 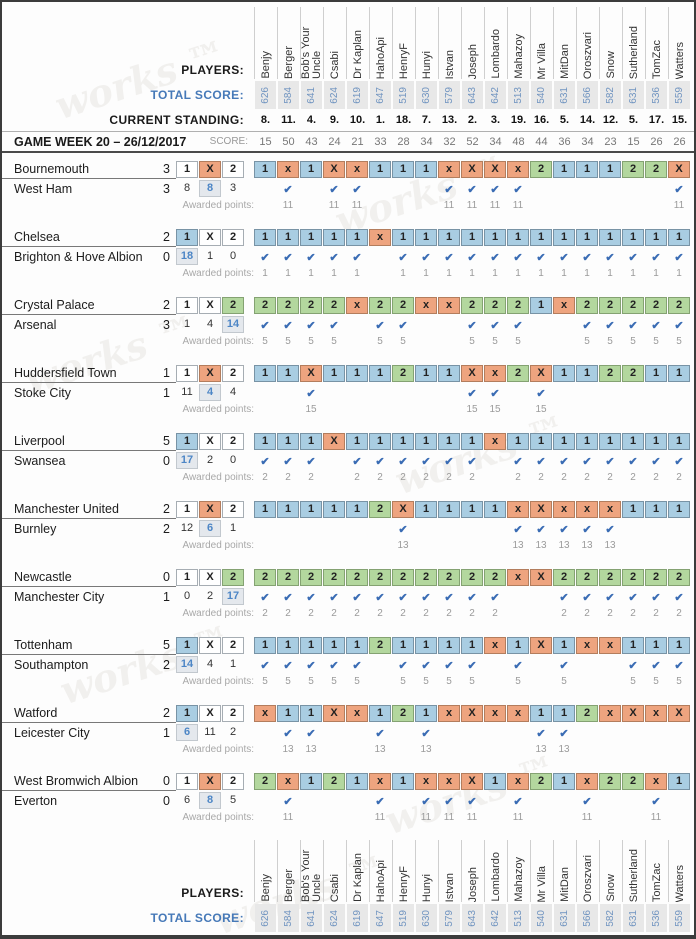 What do you see at coordinates (89, 596) in the screenshot?
I see `away-team: Manchester City 1` at bounding box center [89, 596].